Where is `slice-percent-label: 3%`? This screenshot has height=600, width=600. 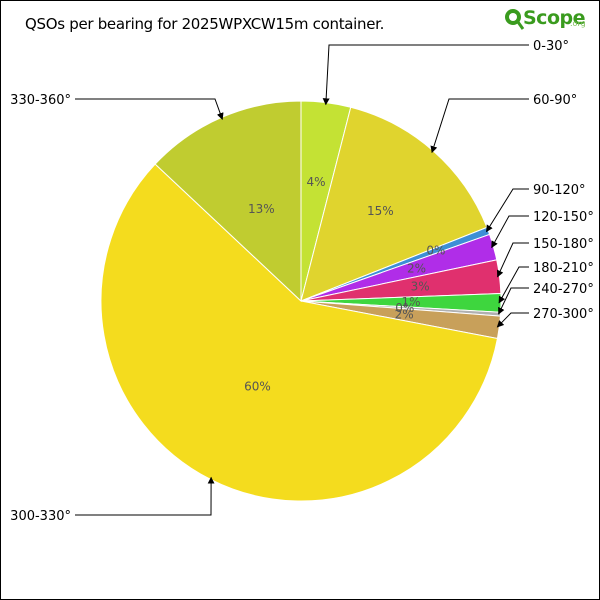 slice-percent-label: 3% is located at coordinates (420, 286).